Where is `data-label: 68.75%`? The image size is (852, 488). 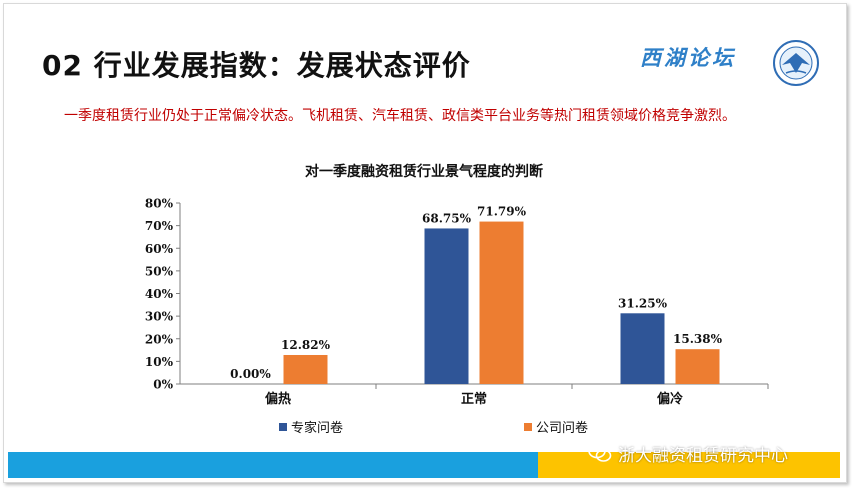 data-label: 68.75% is located at coordinates (447, 218).